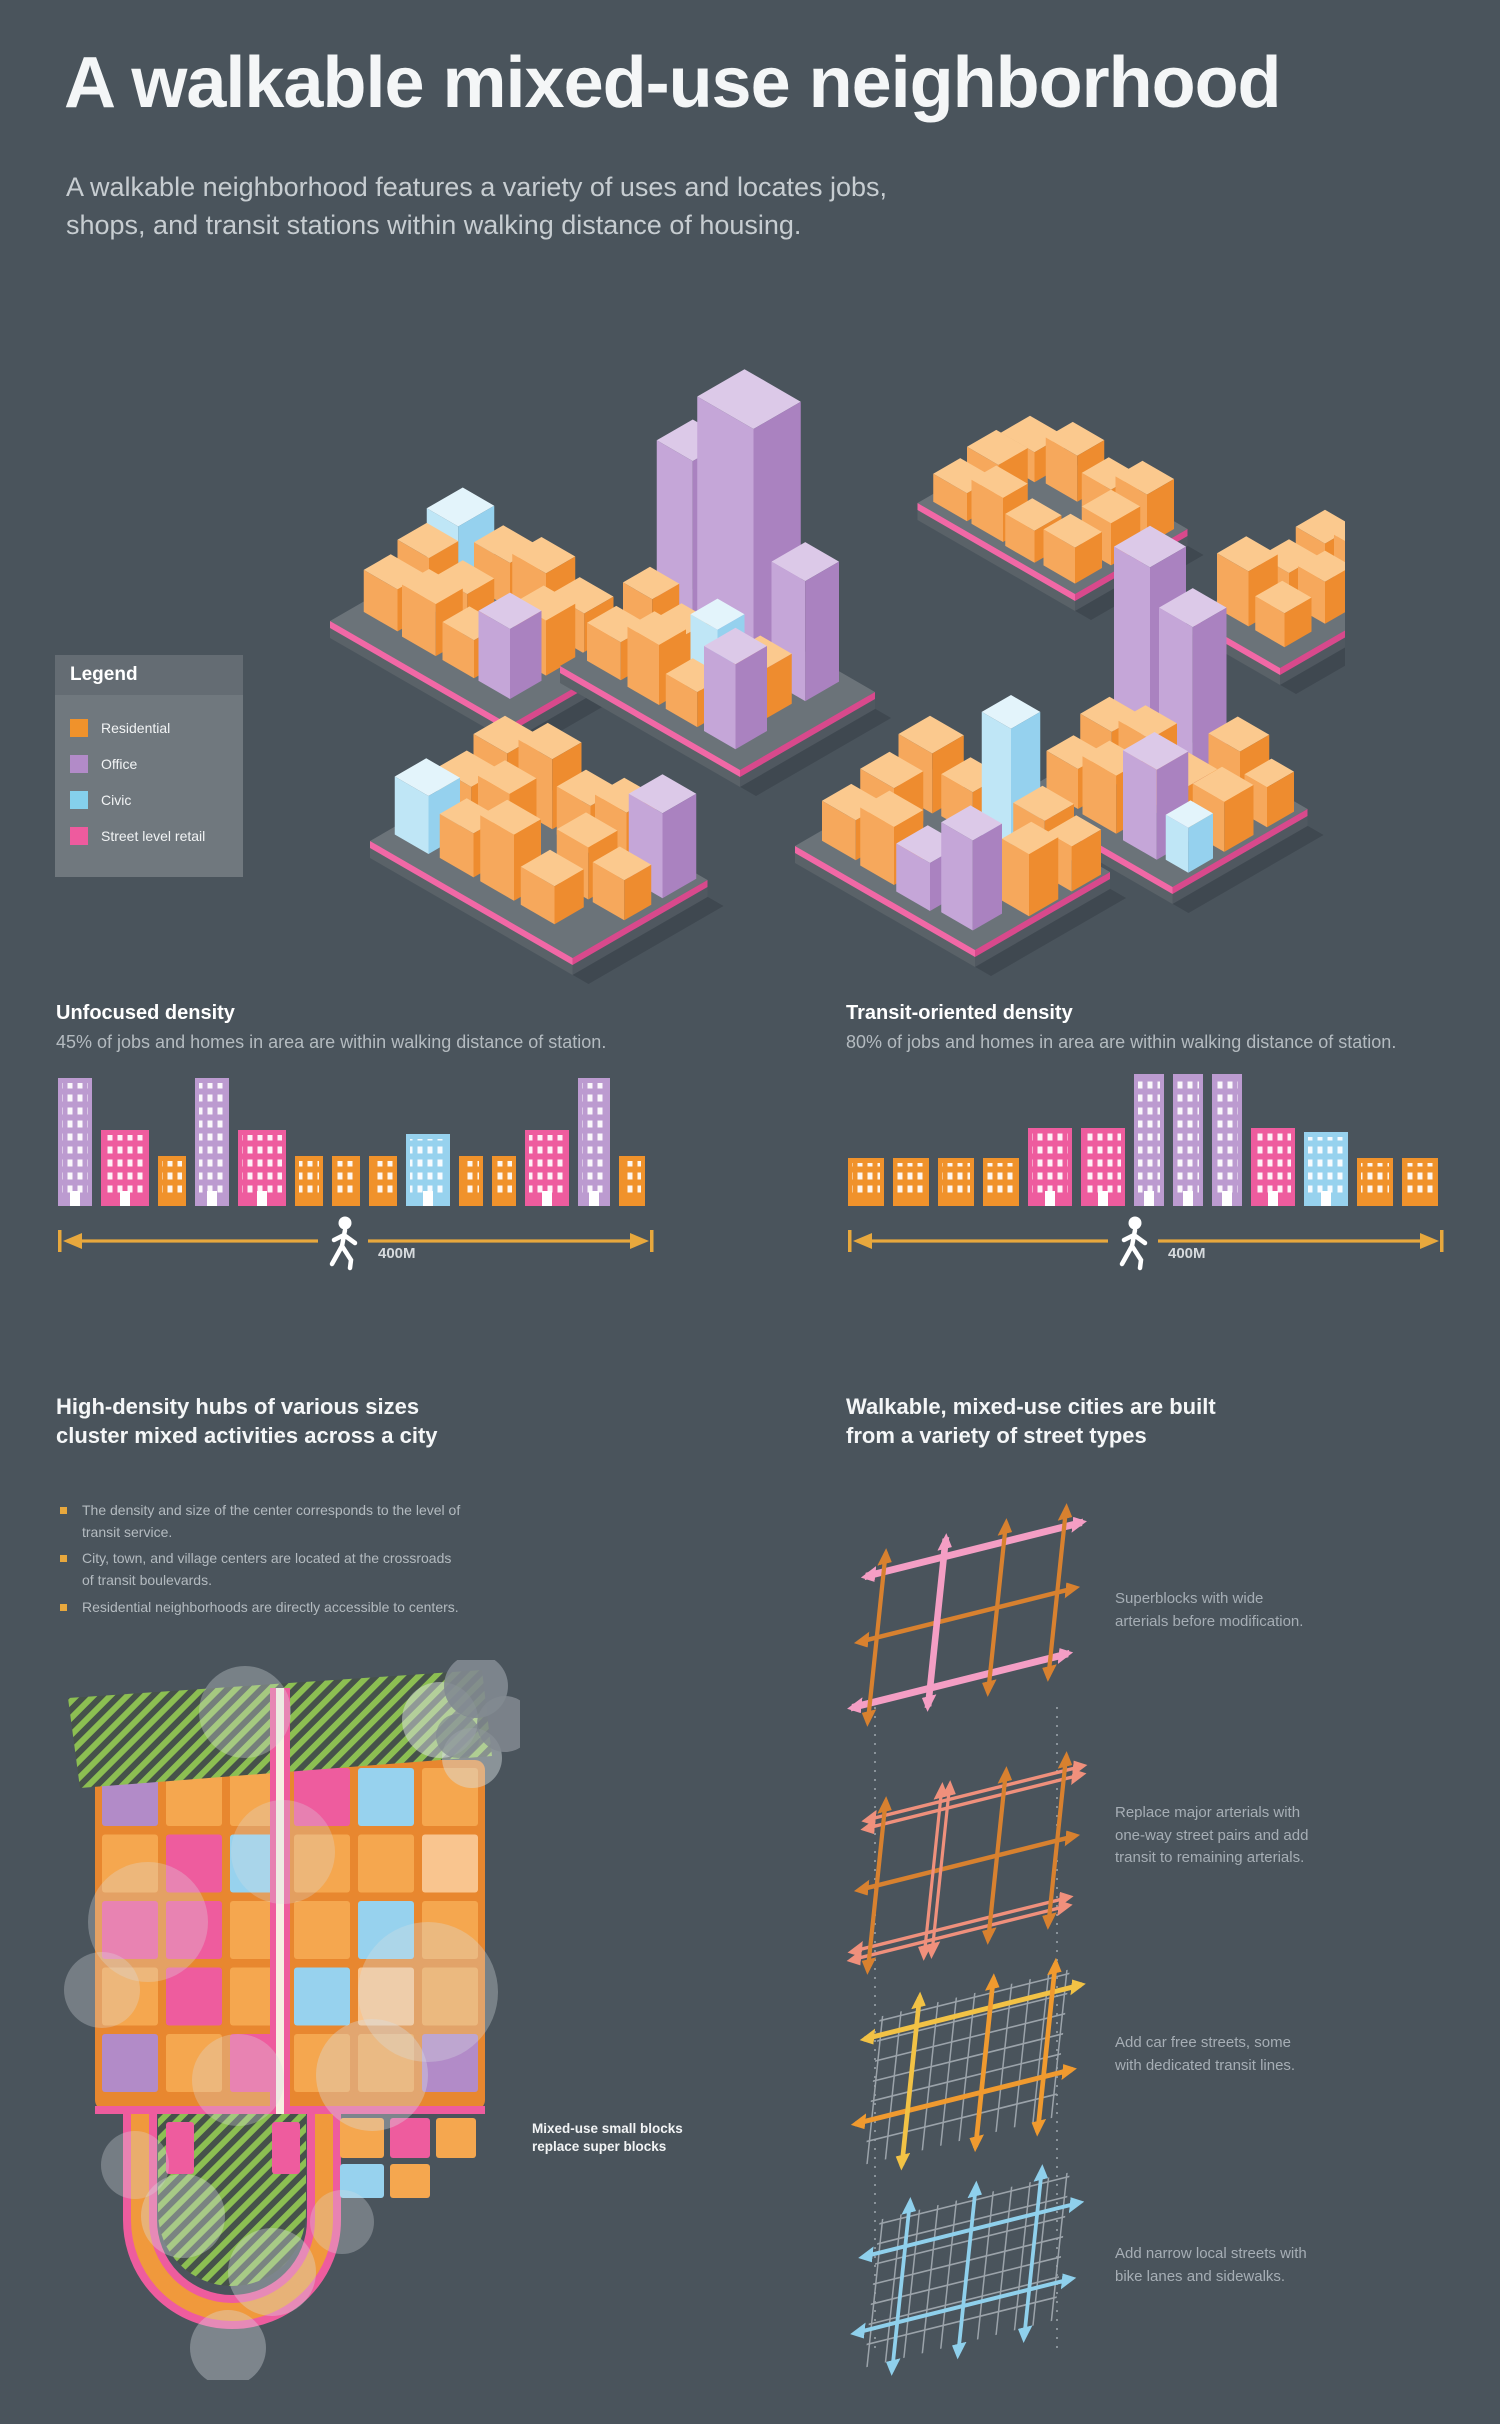 The image size is (1500, 2424). Describe the element at coordinates (959, 1013) in the screenshot. I see `transit-density-heading: Transit-oriented density` at that location.